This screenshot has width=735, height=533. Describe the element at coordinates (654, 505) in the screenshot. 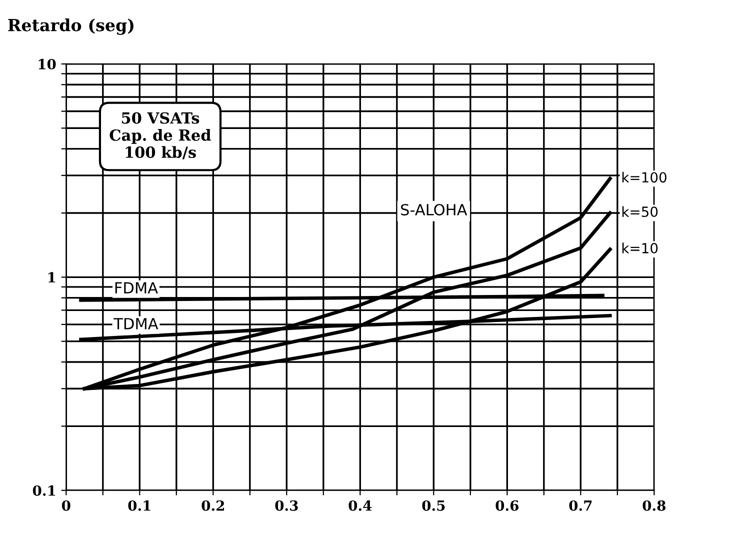

I see `x-tick-label: 0.8` at that location.